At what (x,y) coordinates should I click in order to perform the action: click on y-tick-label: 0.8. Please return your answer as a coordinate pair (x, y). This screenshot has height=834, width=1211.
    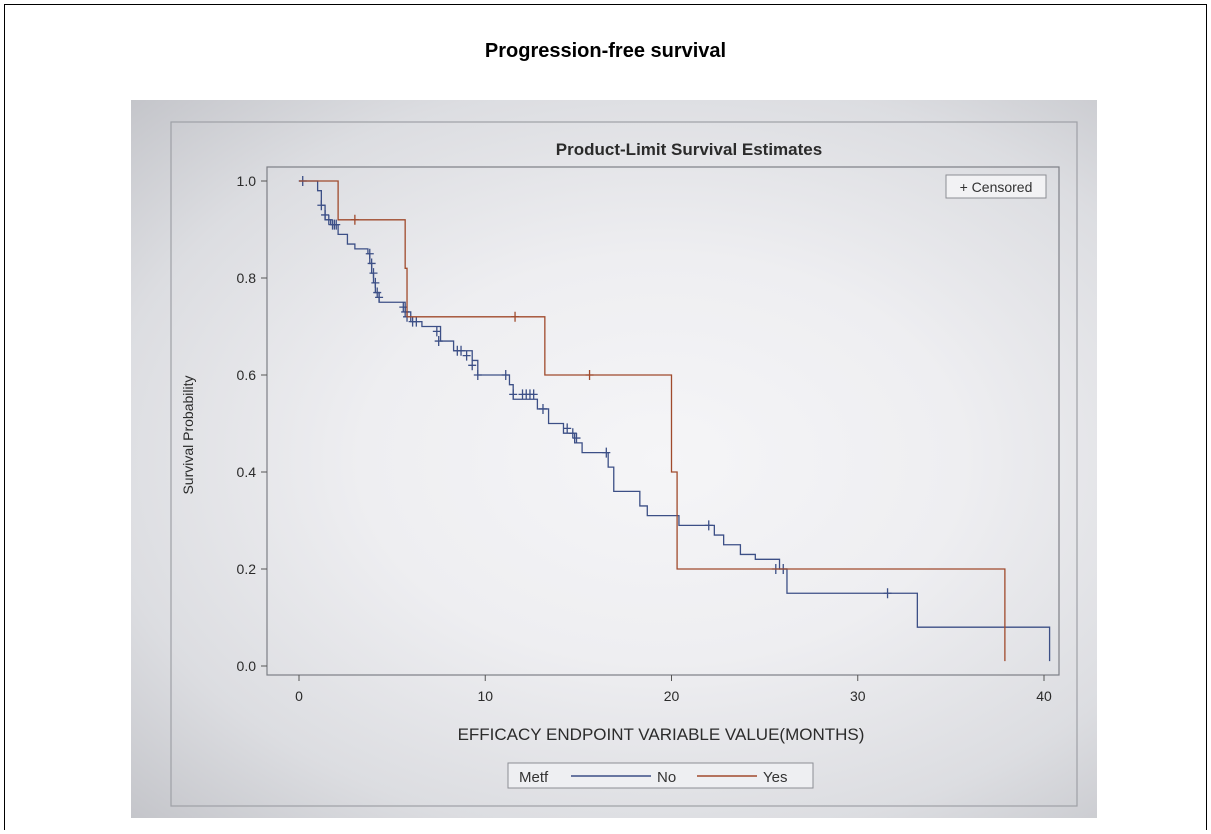
    Looking at the image, I should click on (247, 278).